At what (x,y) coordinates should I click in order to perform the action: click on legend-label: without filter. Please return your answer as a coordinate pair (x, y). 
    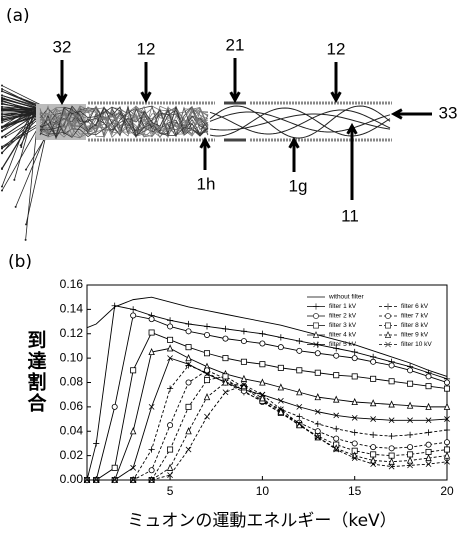
    Looking at the image, I should click on (346, 297).